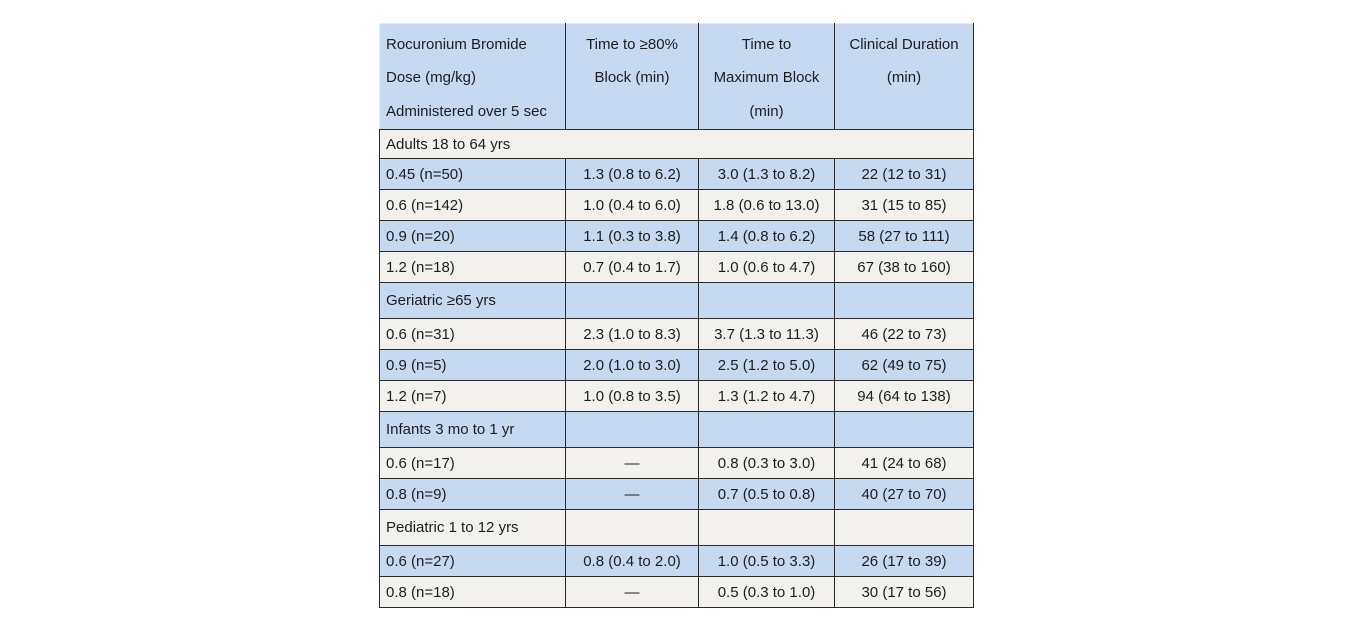 The height and width of the screenshot is (629, 1350). Describe the element at coordinates (472, 334) in the screenshot. I see `table-cell: 0.6 (n=31)` at that location.